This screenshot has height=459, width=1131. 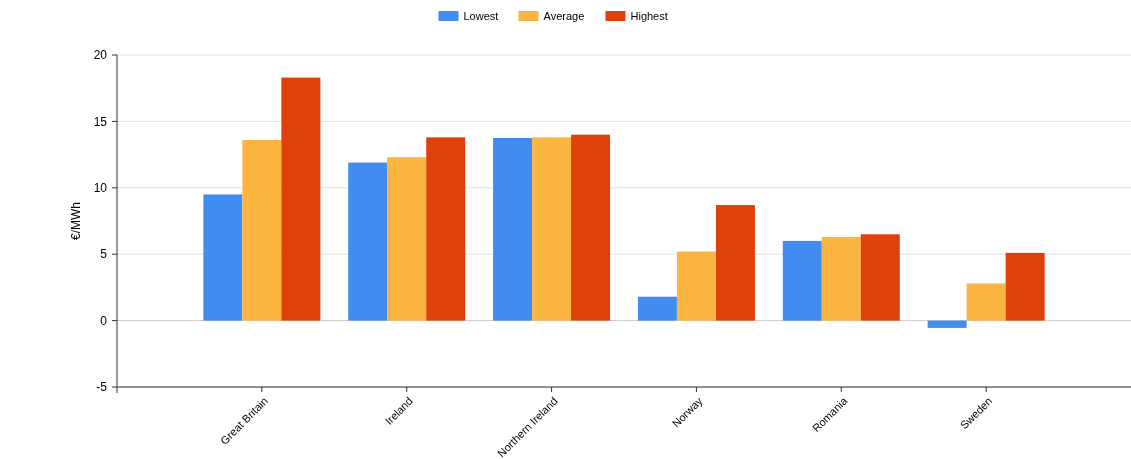 What do you see at coordinates (481, 15) in the screenshot?
I see `legend-label: Lowest` at bounding box center [481, 15].